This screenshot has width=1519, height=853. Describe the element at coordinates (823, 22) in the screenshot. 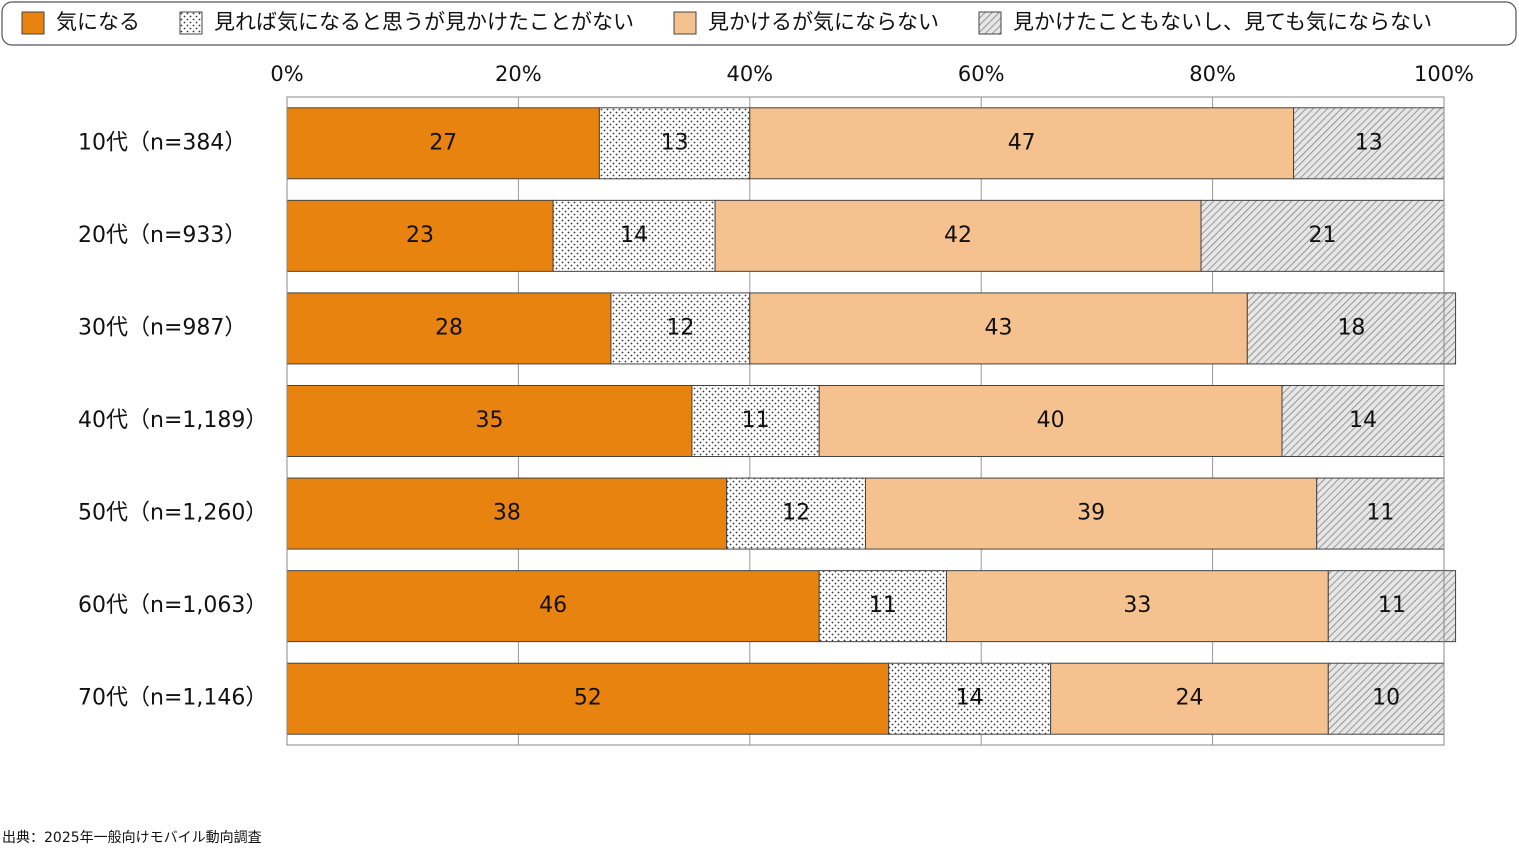

I see `legend-label: 見かけるが気にならない` at that location.